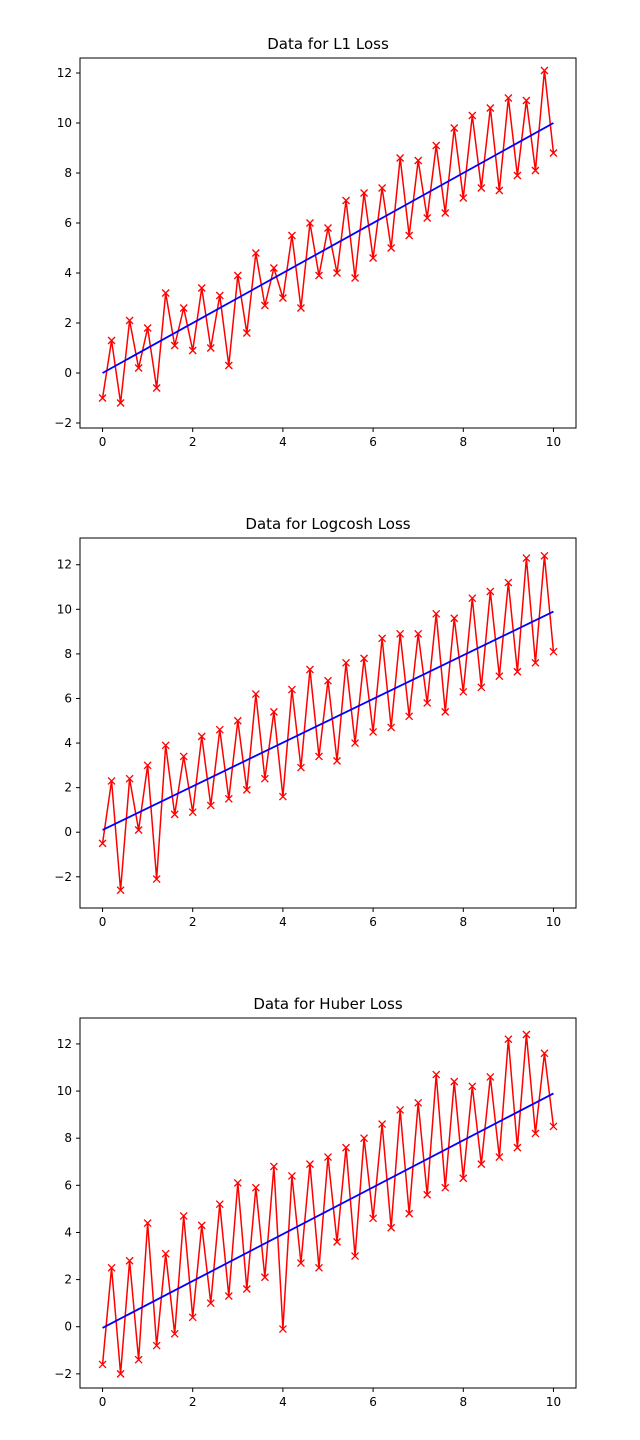 The image size is (640, 1440). I want to click on l1-y-tick-label: 6, so click(68, 223).